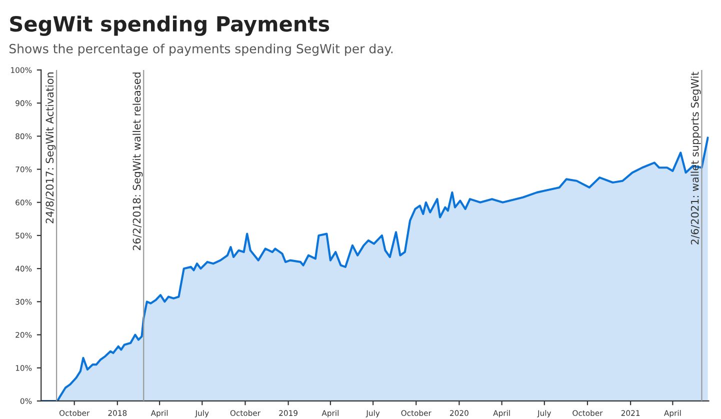  What do you see at coordinates (170, 26) in the screenshot?
I see `chart-title: SegWit spending Payments` at bounding box center [170, 26].